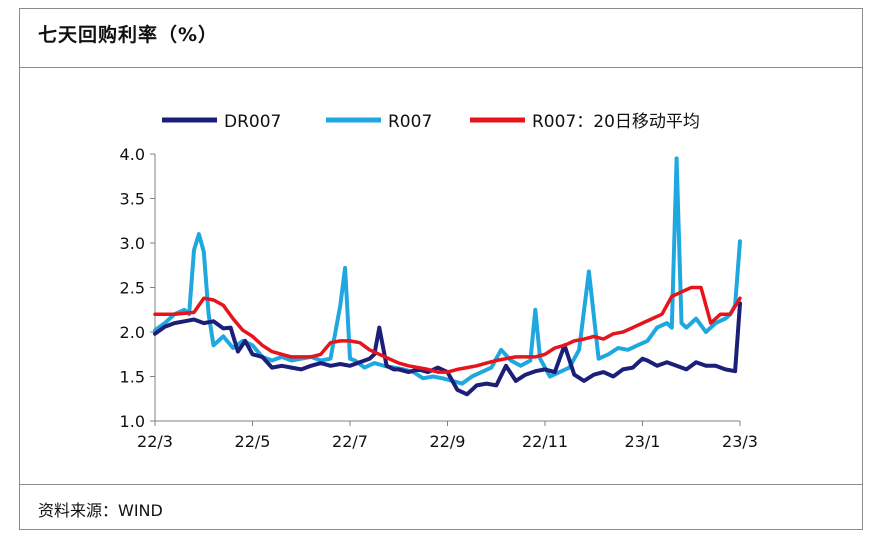 This screenshot has width=890, height=541. What do you see at coordinates (132, 199) in the screenshot?
I see `y-tick-label: 3.5` at bounding box center [132, 199].